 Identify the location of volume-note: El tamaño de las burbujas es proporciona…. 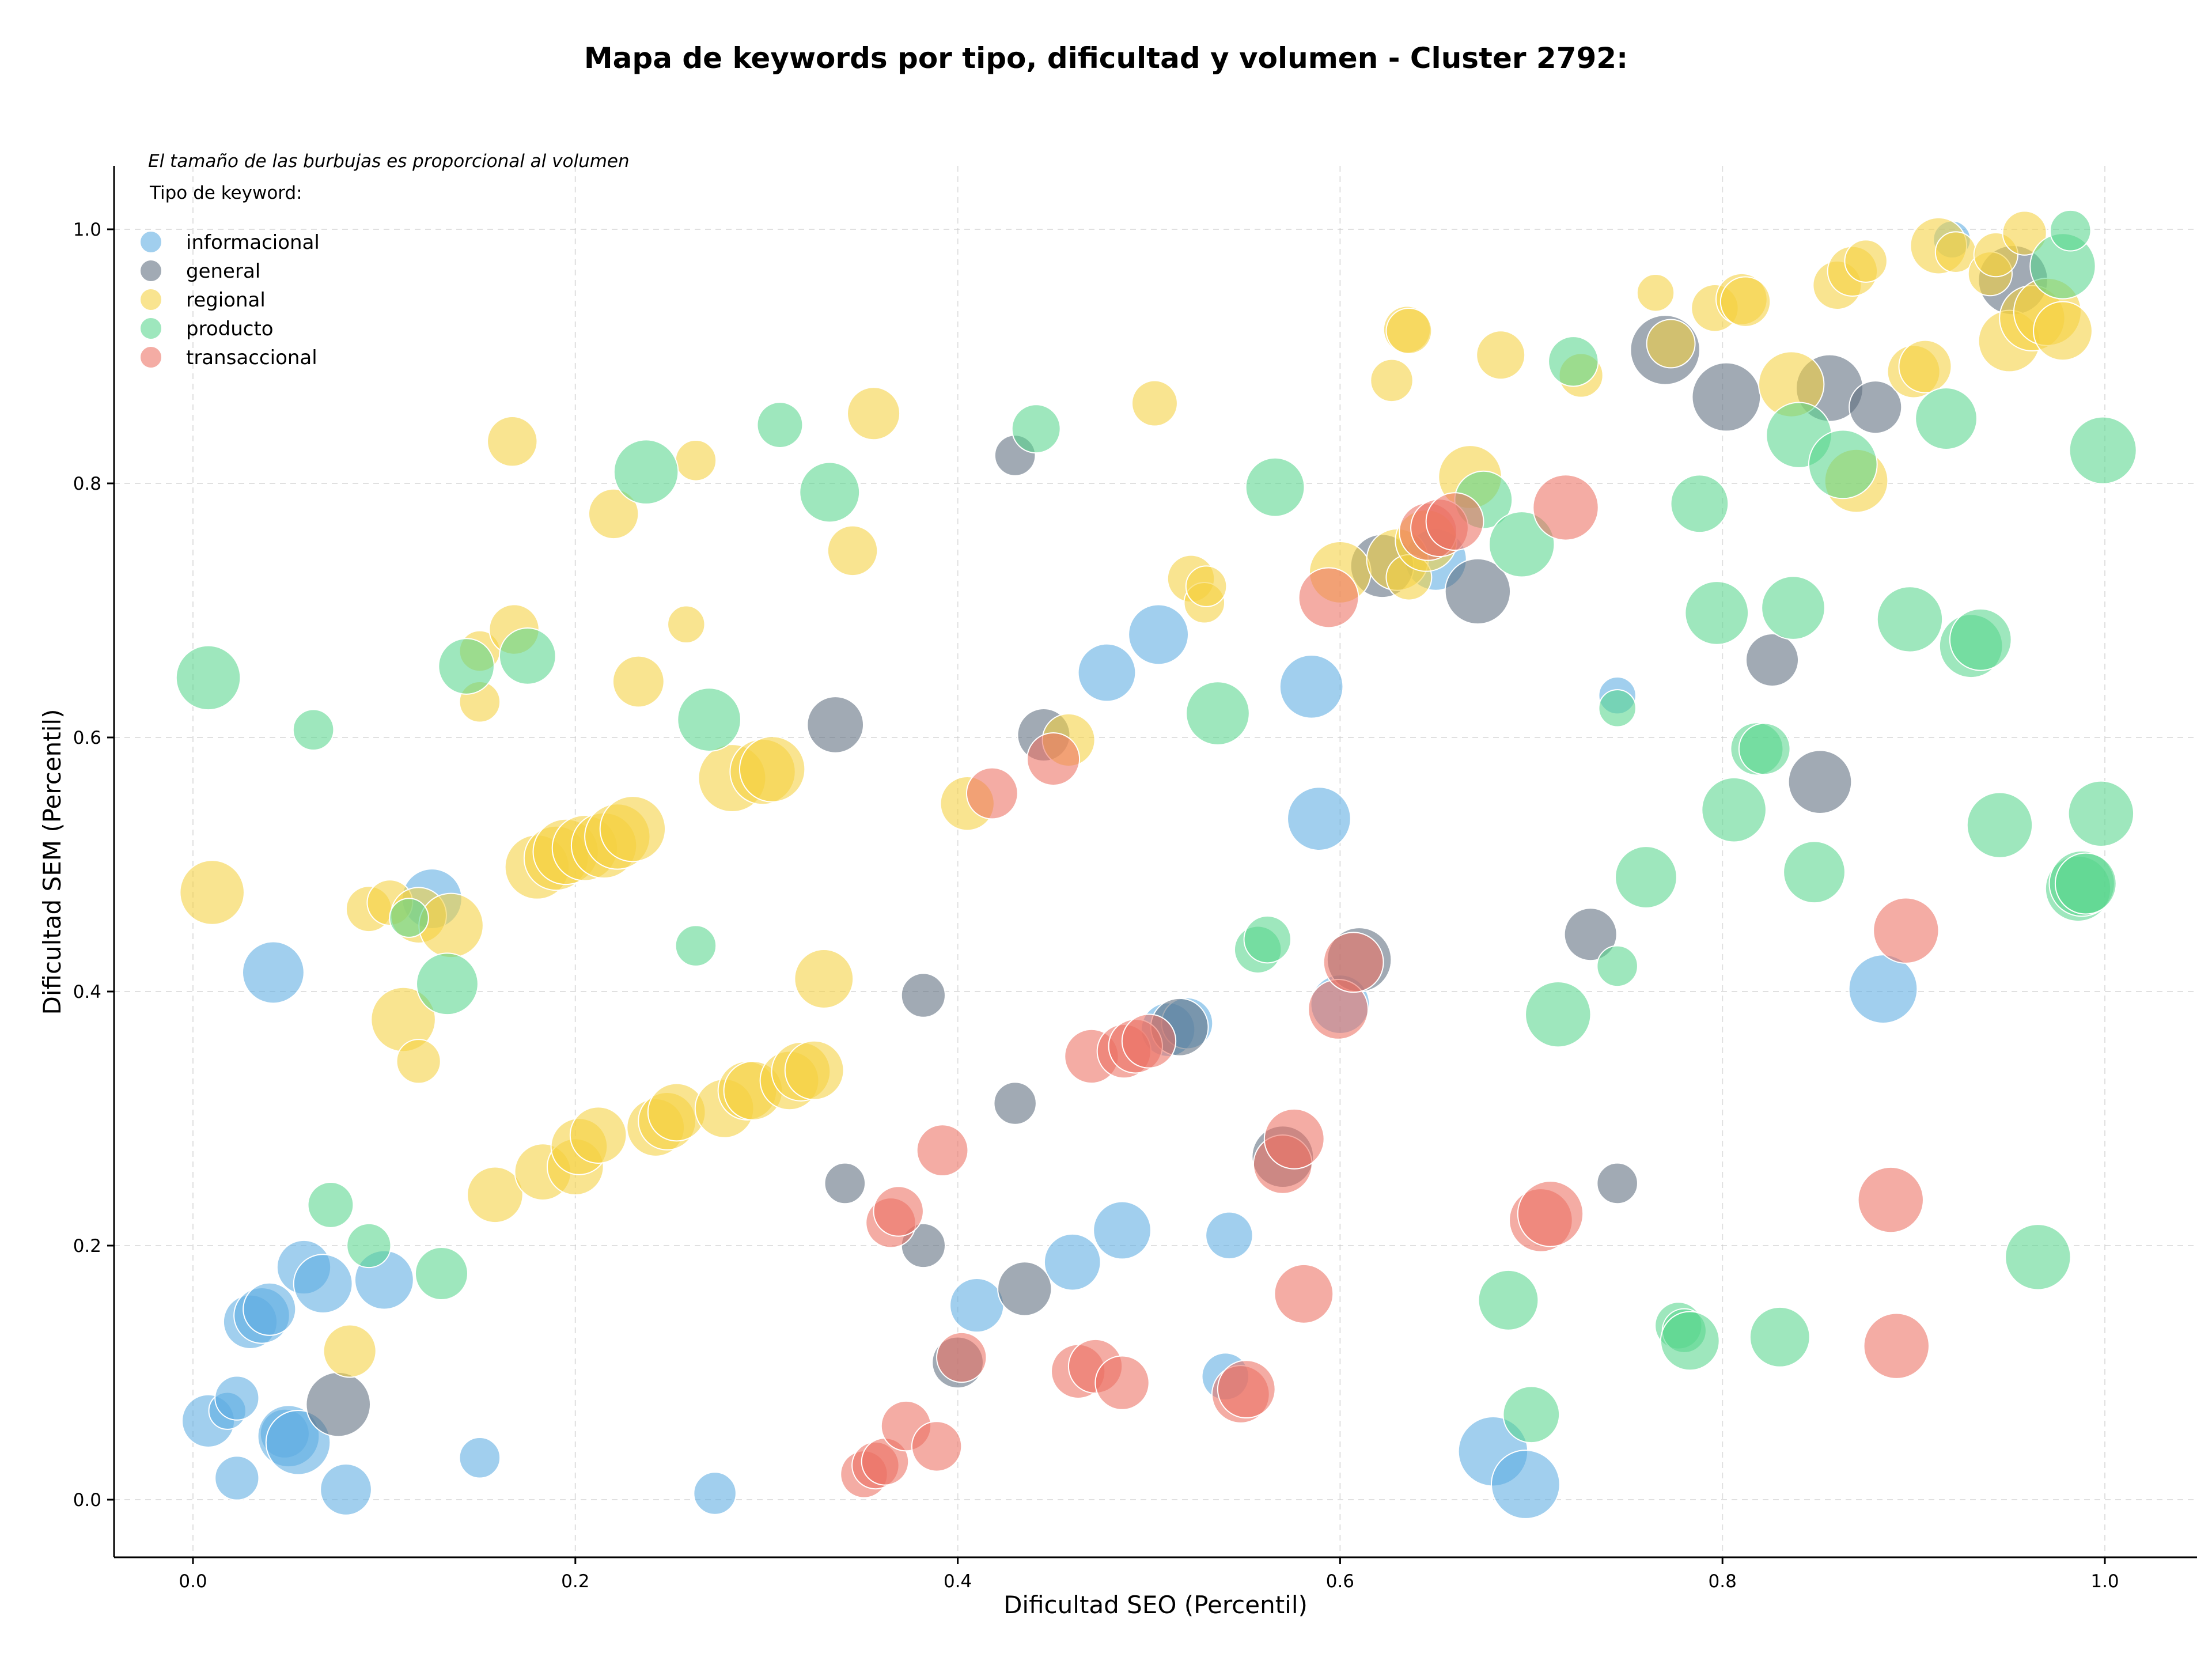
(389, 161).